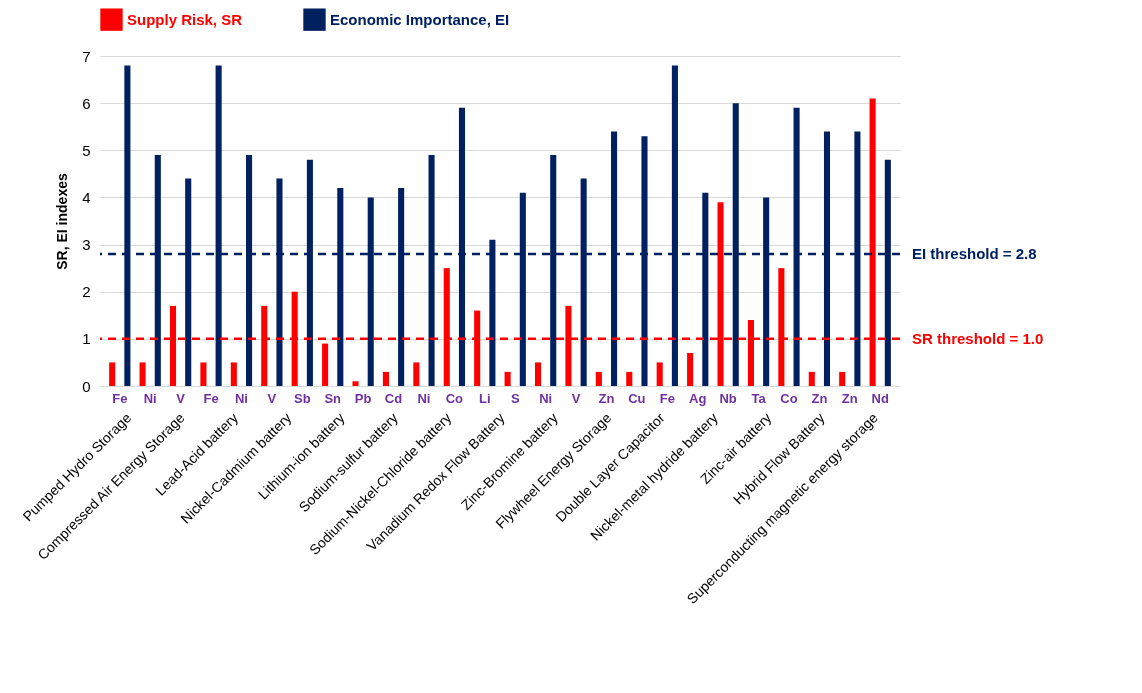 This screenshot has height=693, width=1142. Describe the element at coordinates (86, 386) in the screenshot. I see `y-tick-label: 0` at that location.